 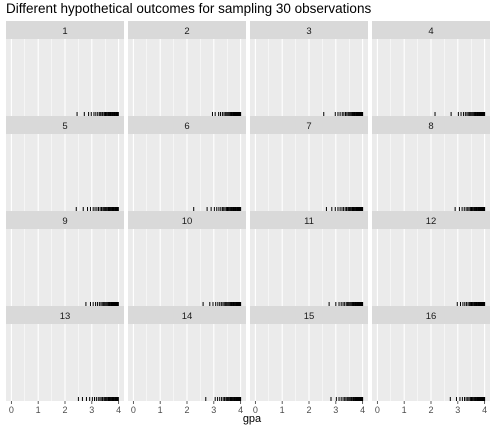 I want to click on facet-label: 14, so click(x=187, y=316).